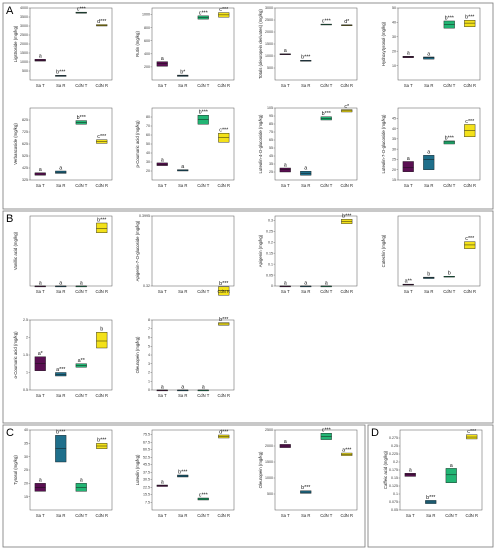  Describe the element at coordinates (25, 320) in the screenshot. I see `y-tick-label: 2.5` at that location.